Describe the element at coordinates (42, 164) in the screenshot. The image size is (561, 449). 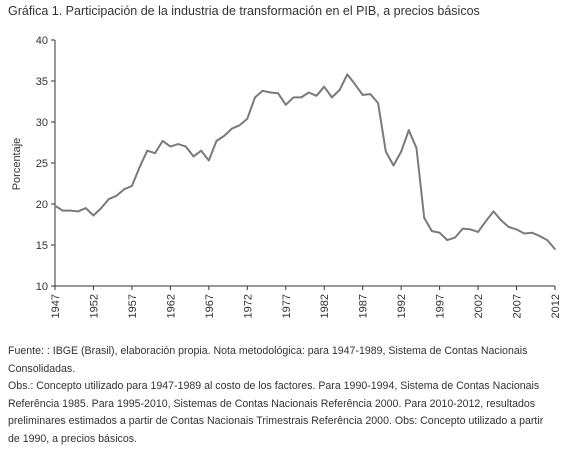
I see `y-tick-label: 25` at that location.